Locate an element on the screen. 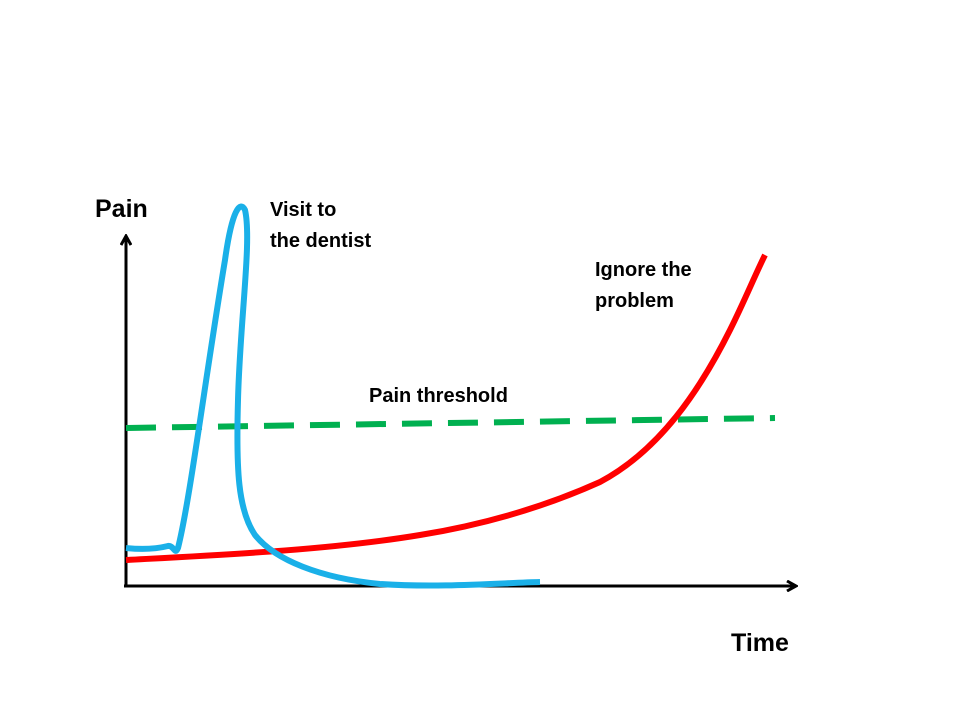  annotation: the dentist is located at coordinates (320, 241).